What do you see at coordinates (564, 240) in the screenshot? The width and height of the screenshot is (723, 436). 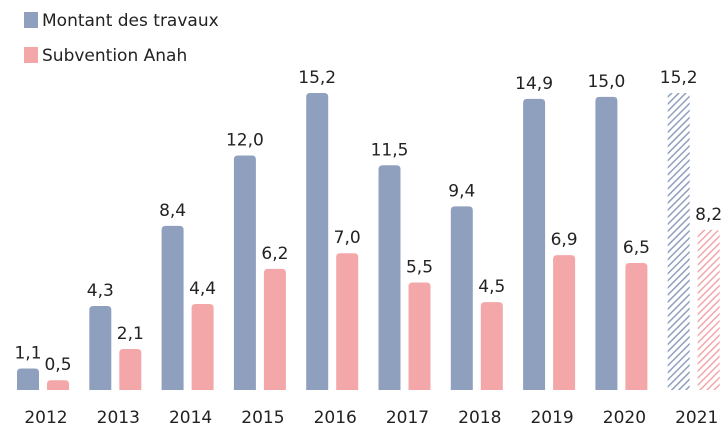 I see `value-label: 6,9` at bounding box center [564, 240].